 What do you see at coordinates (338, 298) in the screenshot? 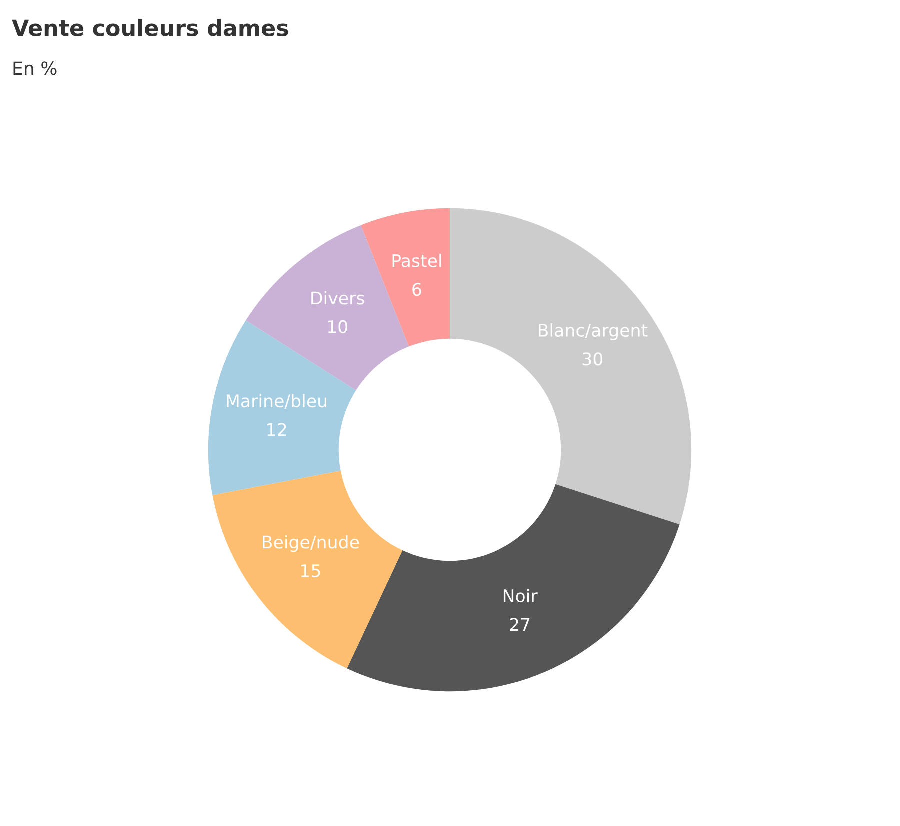
I see `slice-label: Divers` at bounding box center [338, 298].